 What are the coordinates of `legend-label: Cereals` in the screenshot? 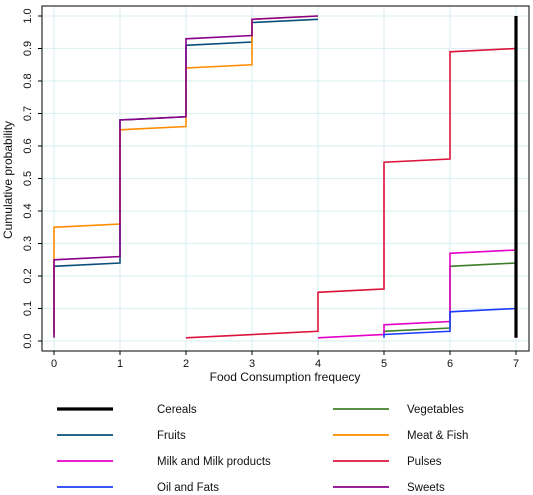 It's located at (177, 410).